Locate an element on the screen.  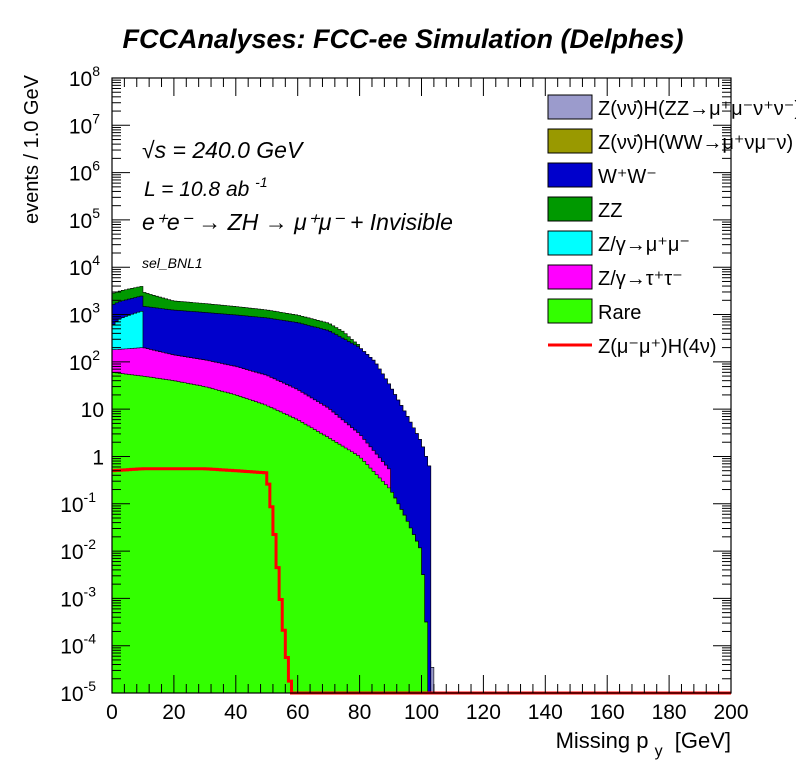
legend-label: W⁺W⁻ is located at coordinates (627, 177).